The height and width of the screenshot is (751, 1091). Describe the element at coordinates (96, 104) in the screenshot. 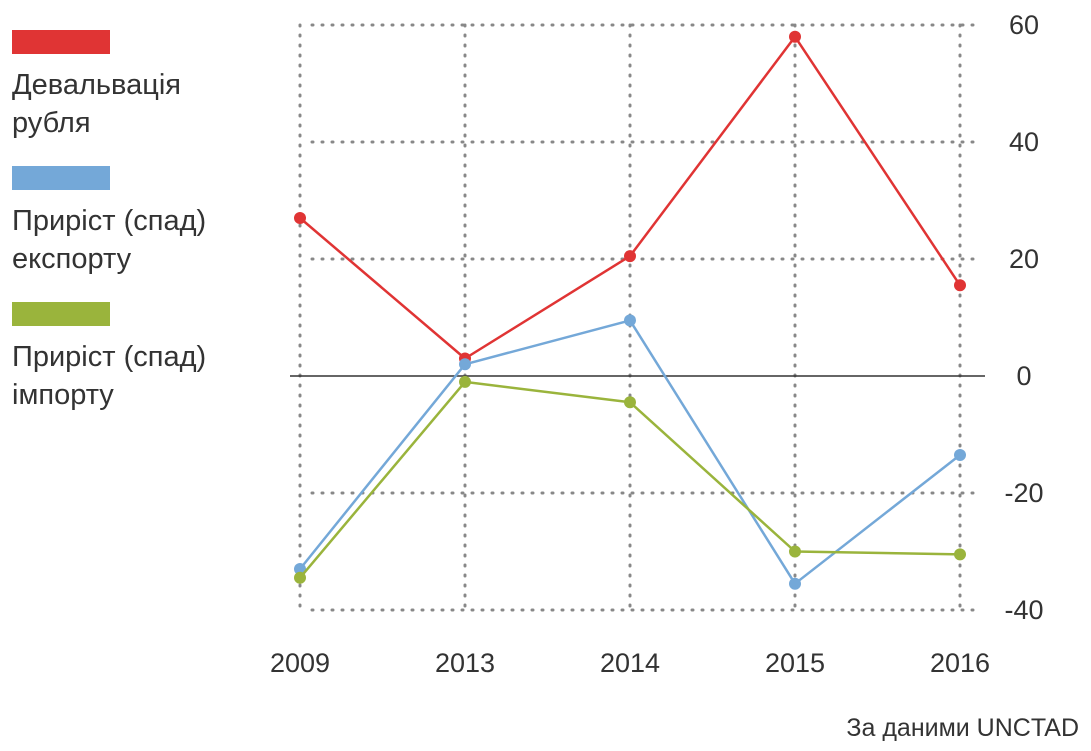

I see `legend-label-devaluation: Девальвація рубля` at that location.